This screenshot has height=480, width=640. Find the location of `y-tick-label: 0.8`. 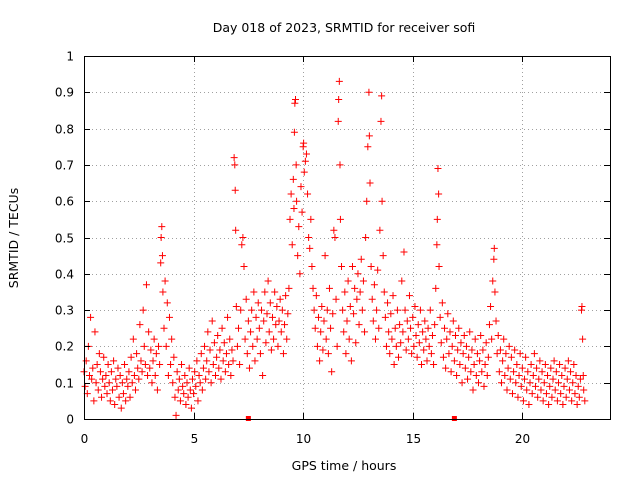

y-tick-label: 0.8 is located at coordinates (64, 130).